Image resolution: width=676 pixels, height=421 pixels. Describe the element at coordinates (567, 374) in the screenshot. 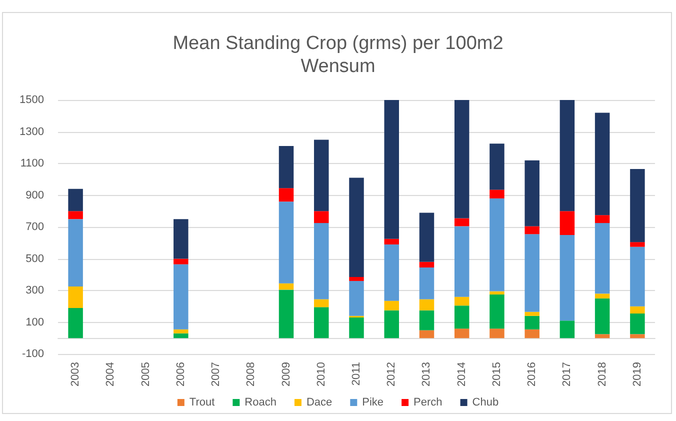

I see `x-tick-label: 2017` at that location.